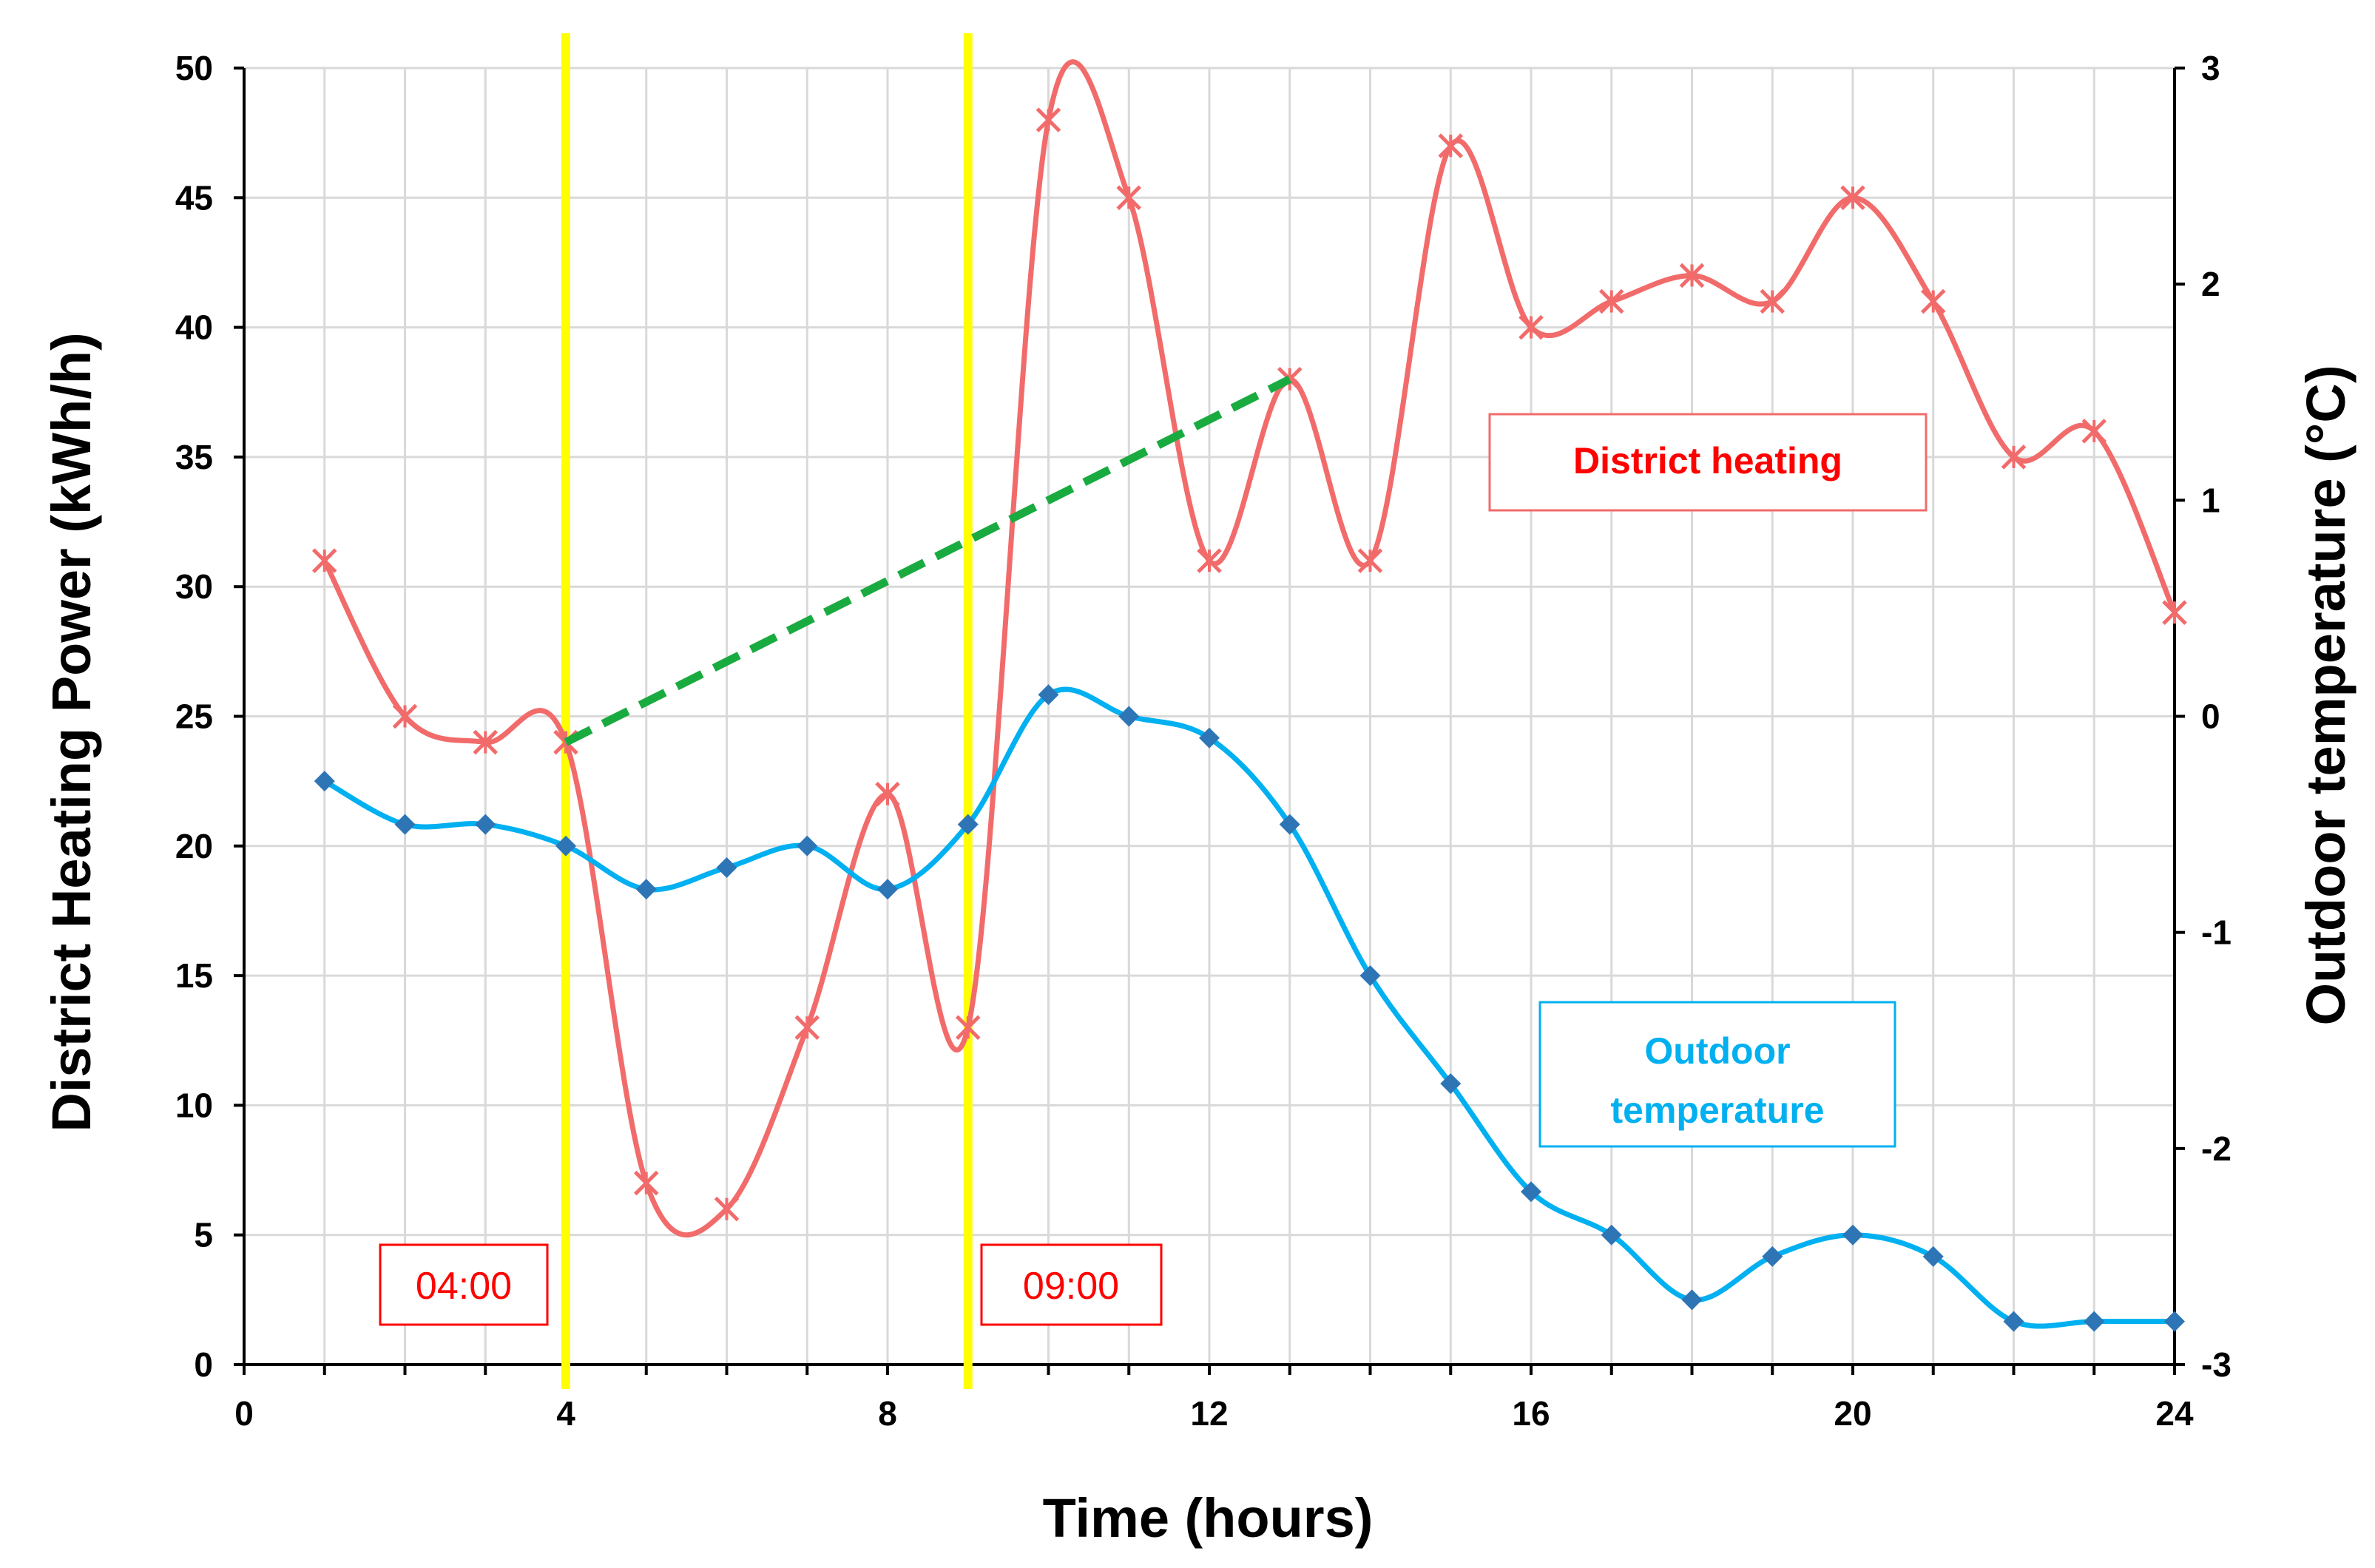  Describe the element at coordinates (194, 197) in the screenshot. I see `y-tick-label-left: 45` at that location.